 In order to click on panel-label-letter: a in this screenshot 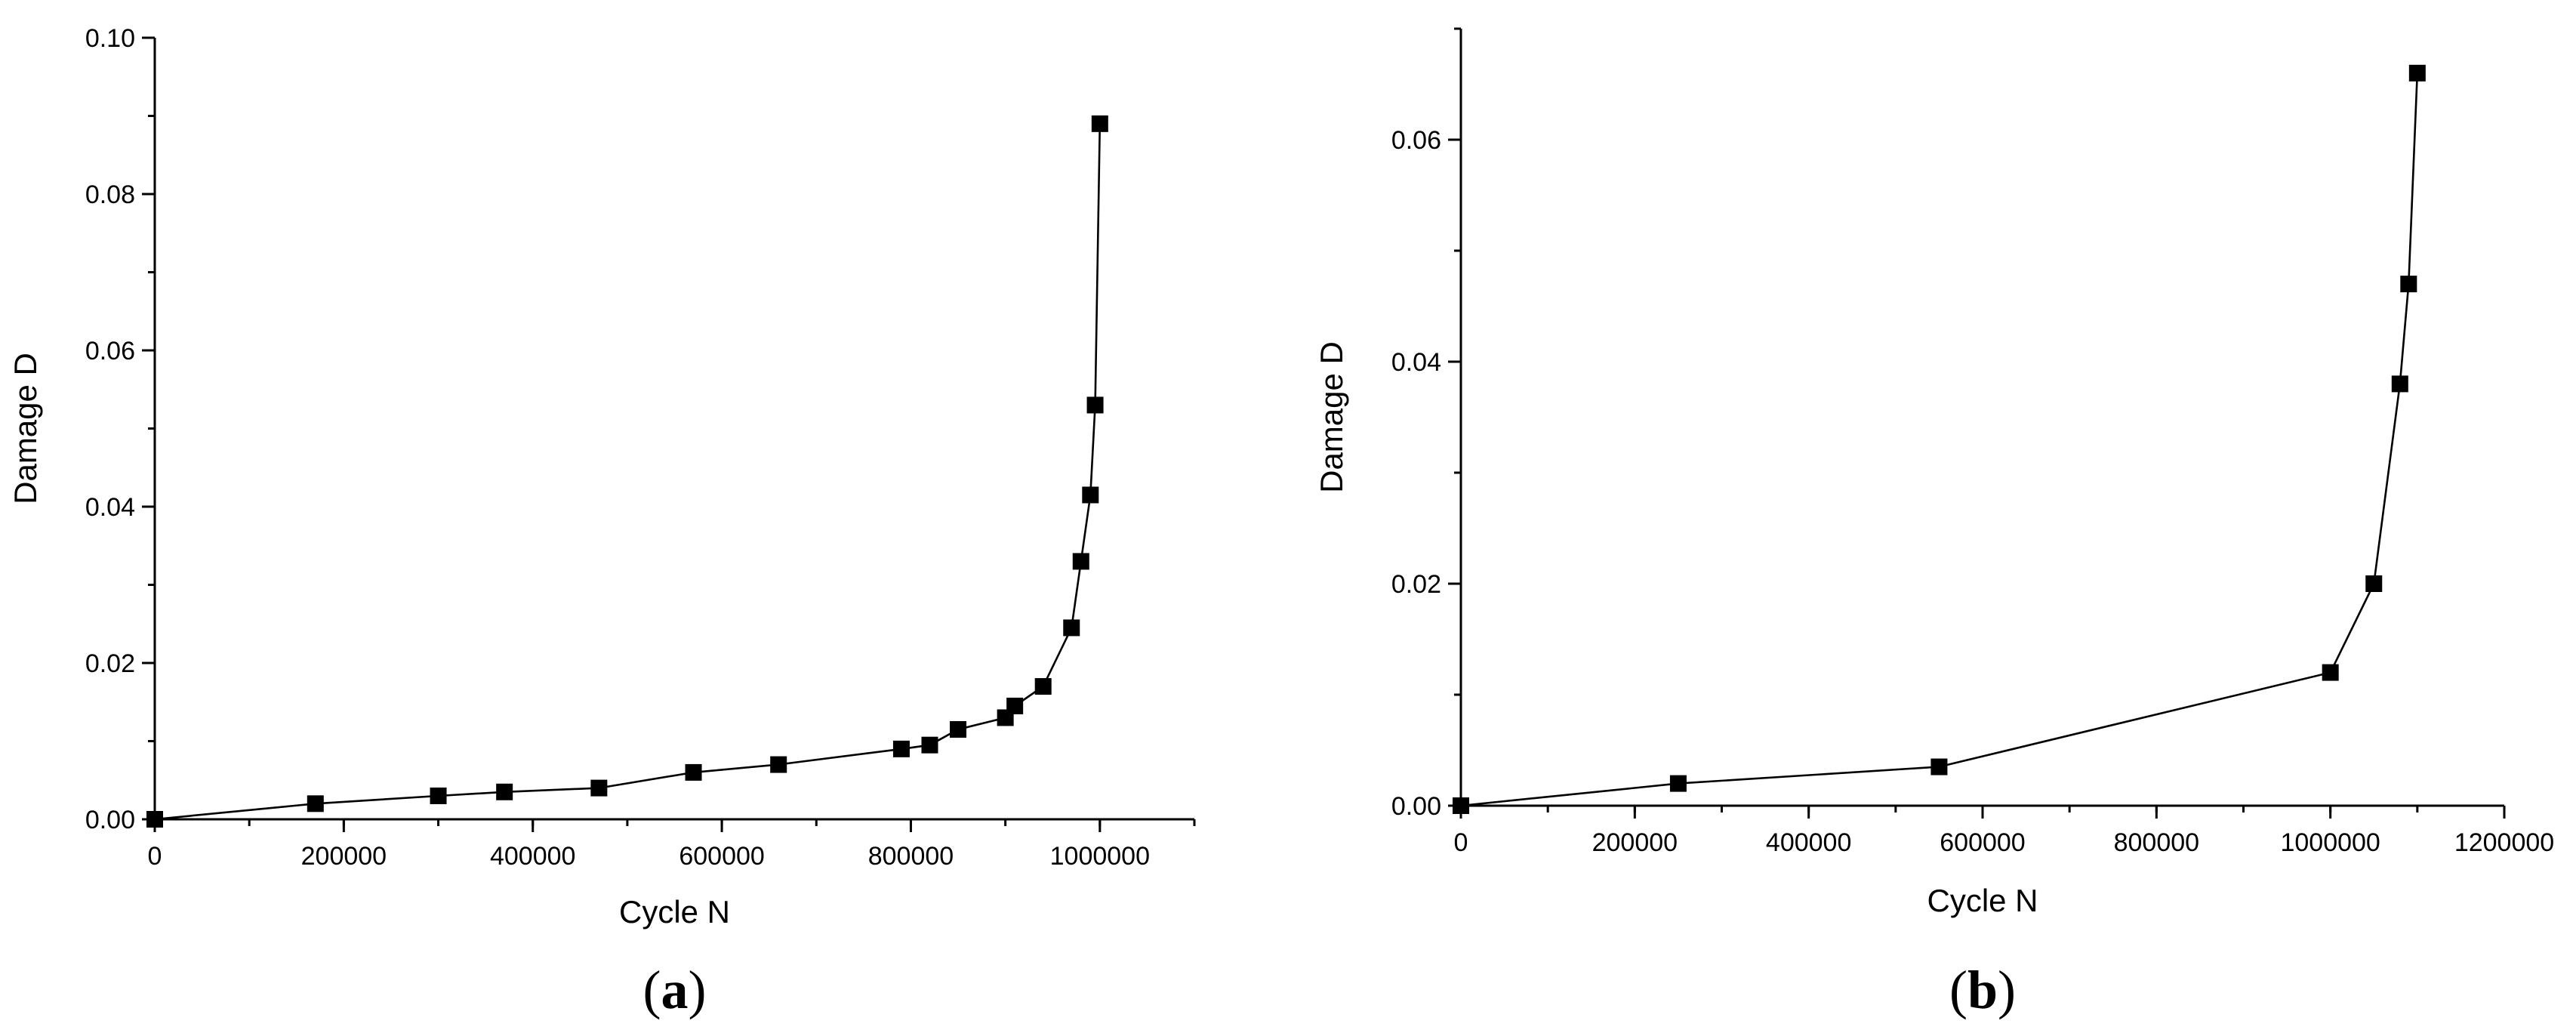, I will do `click(675, 990)`.